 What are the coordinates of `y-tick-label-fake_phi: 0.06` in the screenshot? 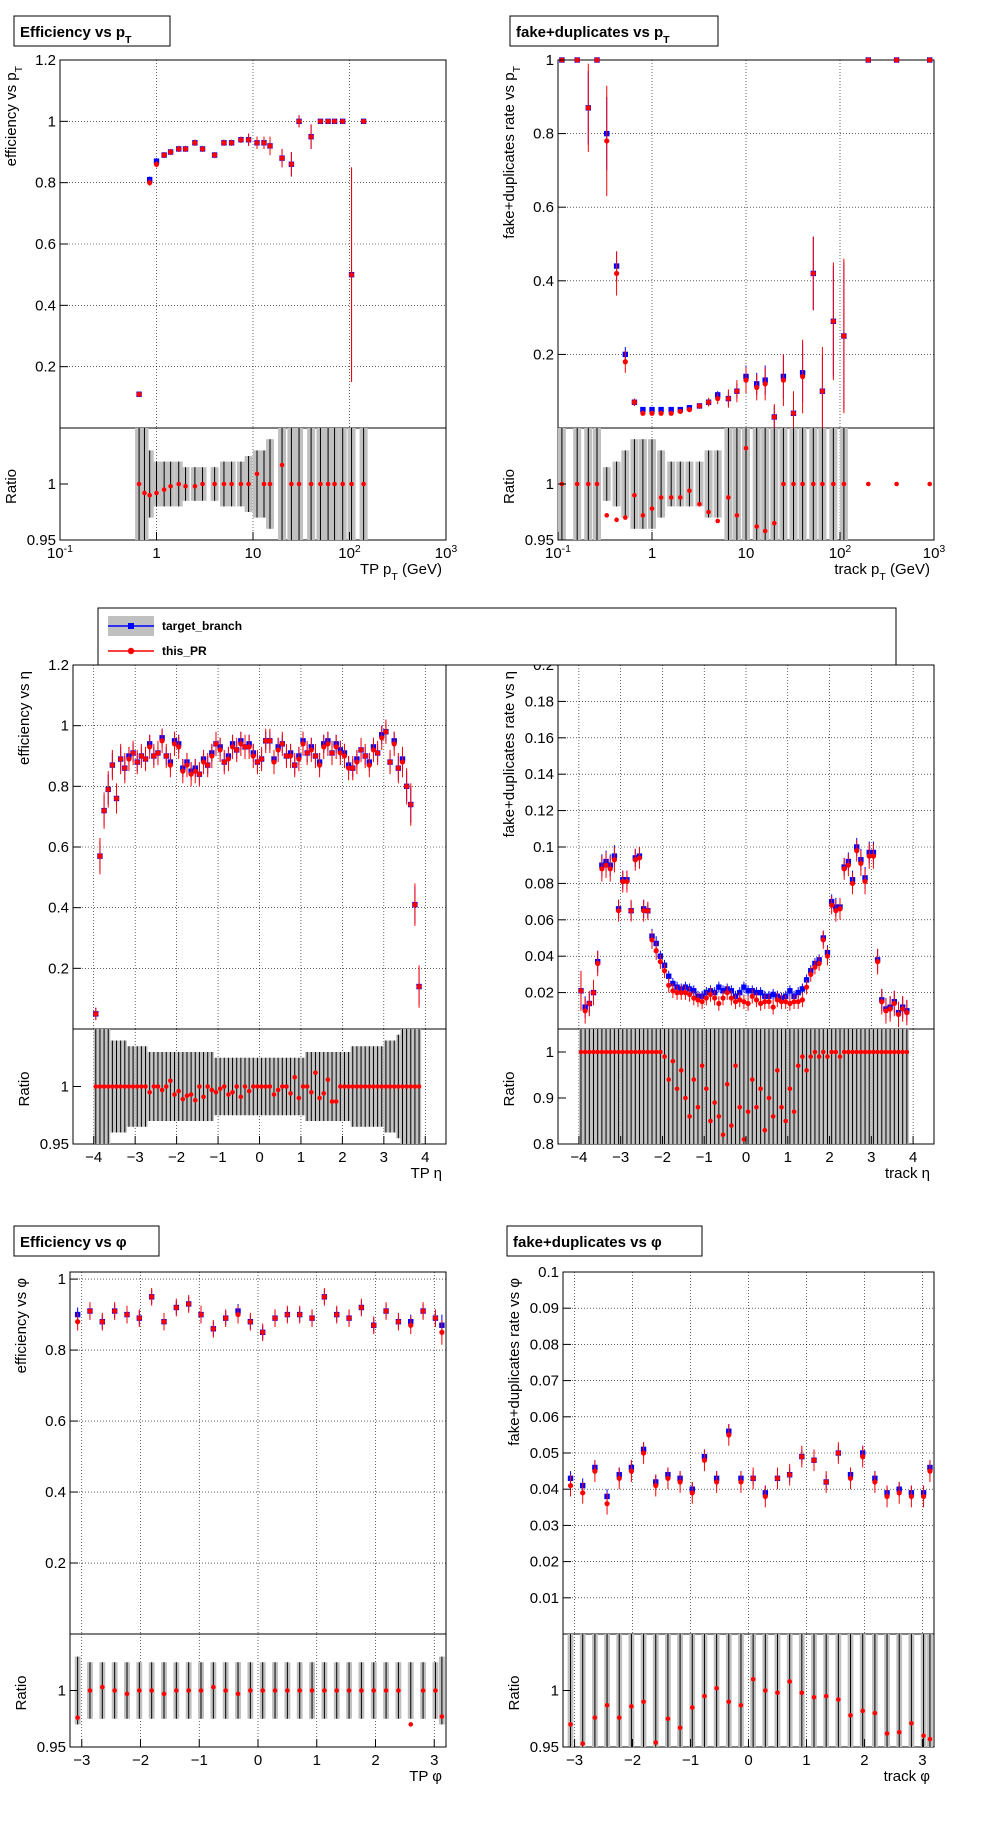 It's located at (544, 1417).